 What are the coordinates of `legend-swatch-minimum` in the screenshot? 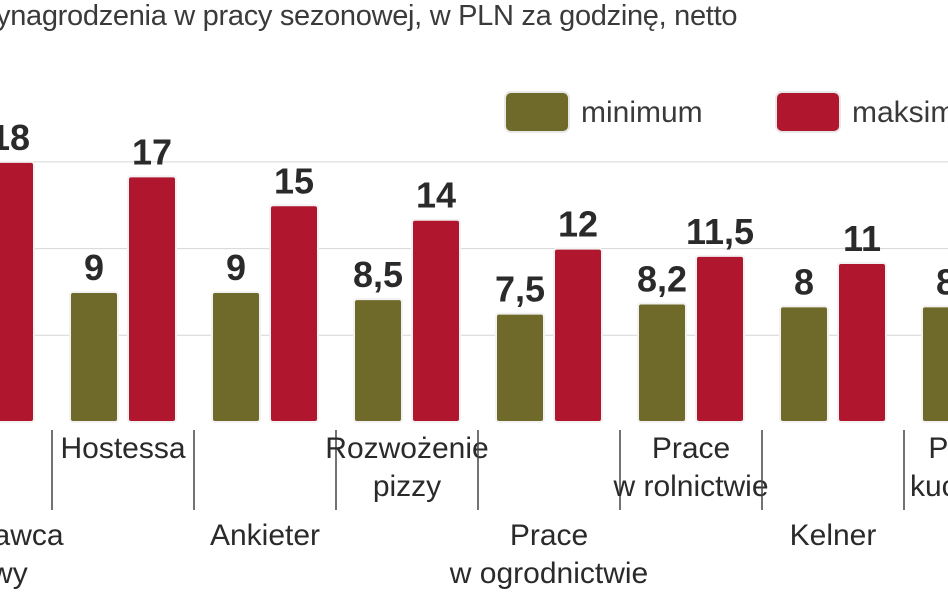 It's located at (537, 112).